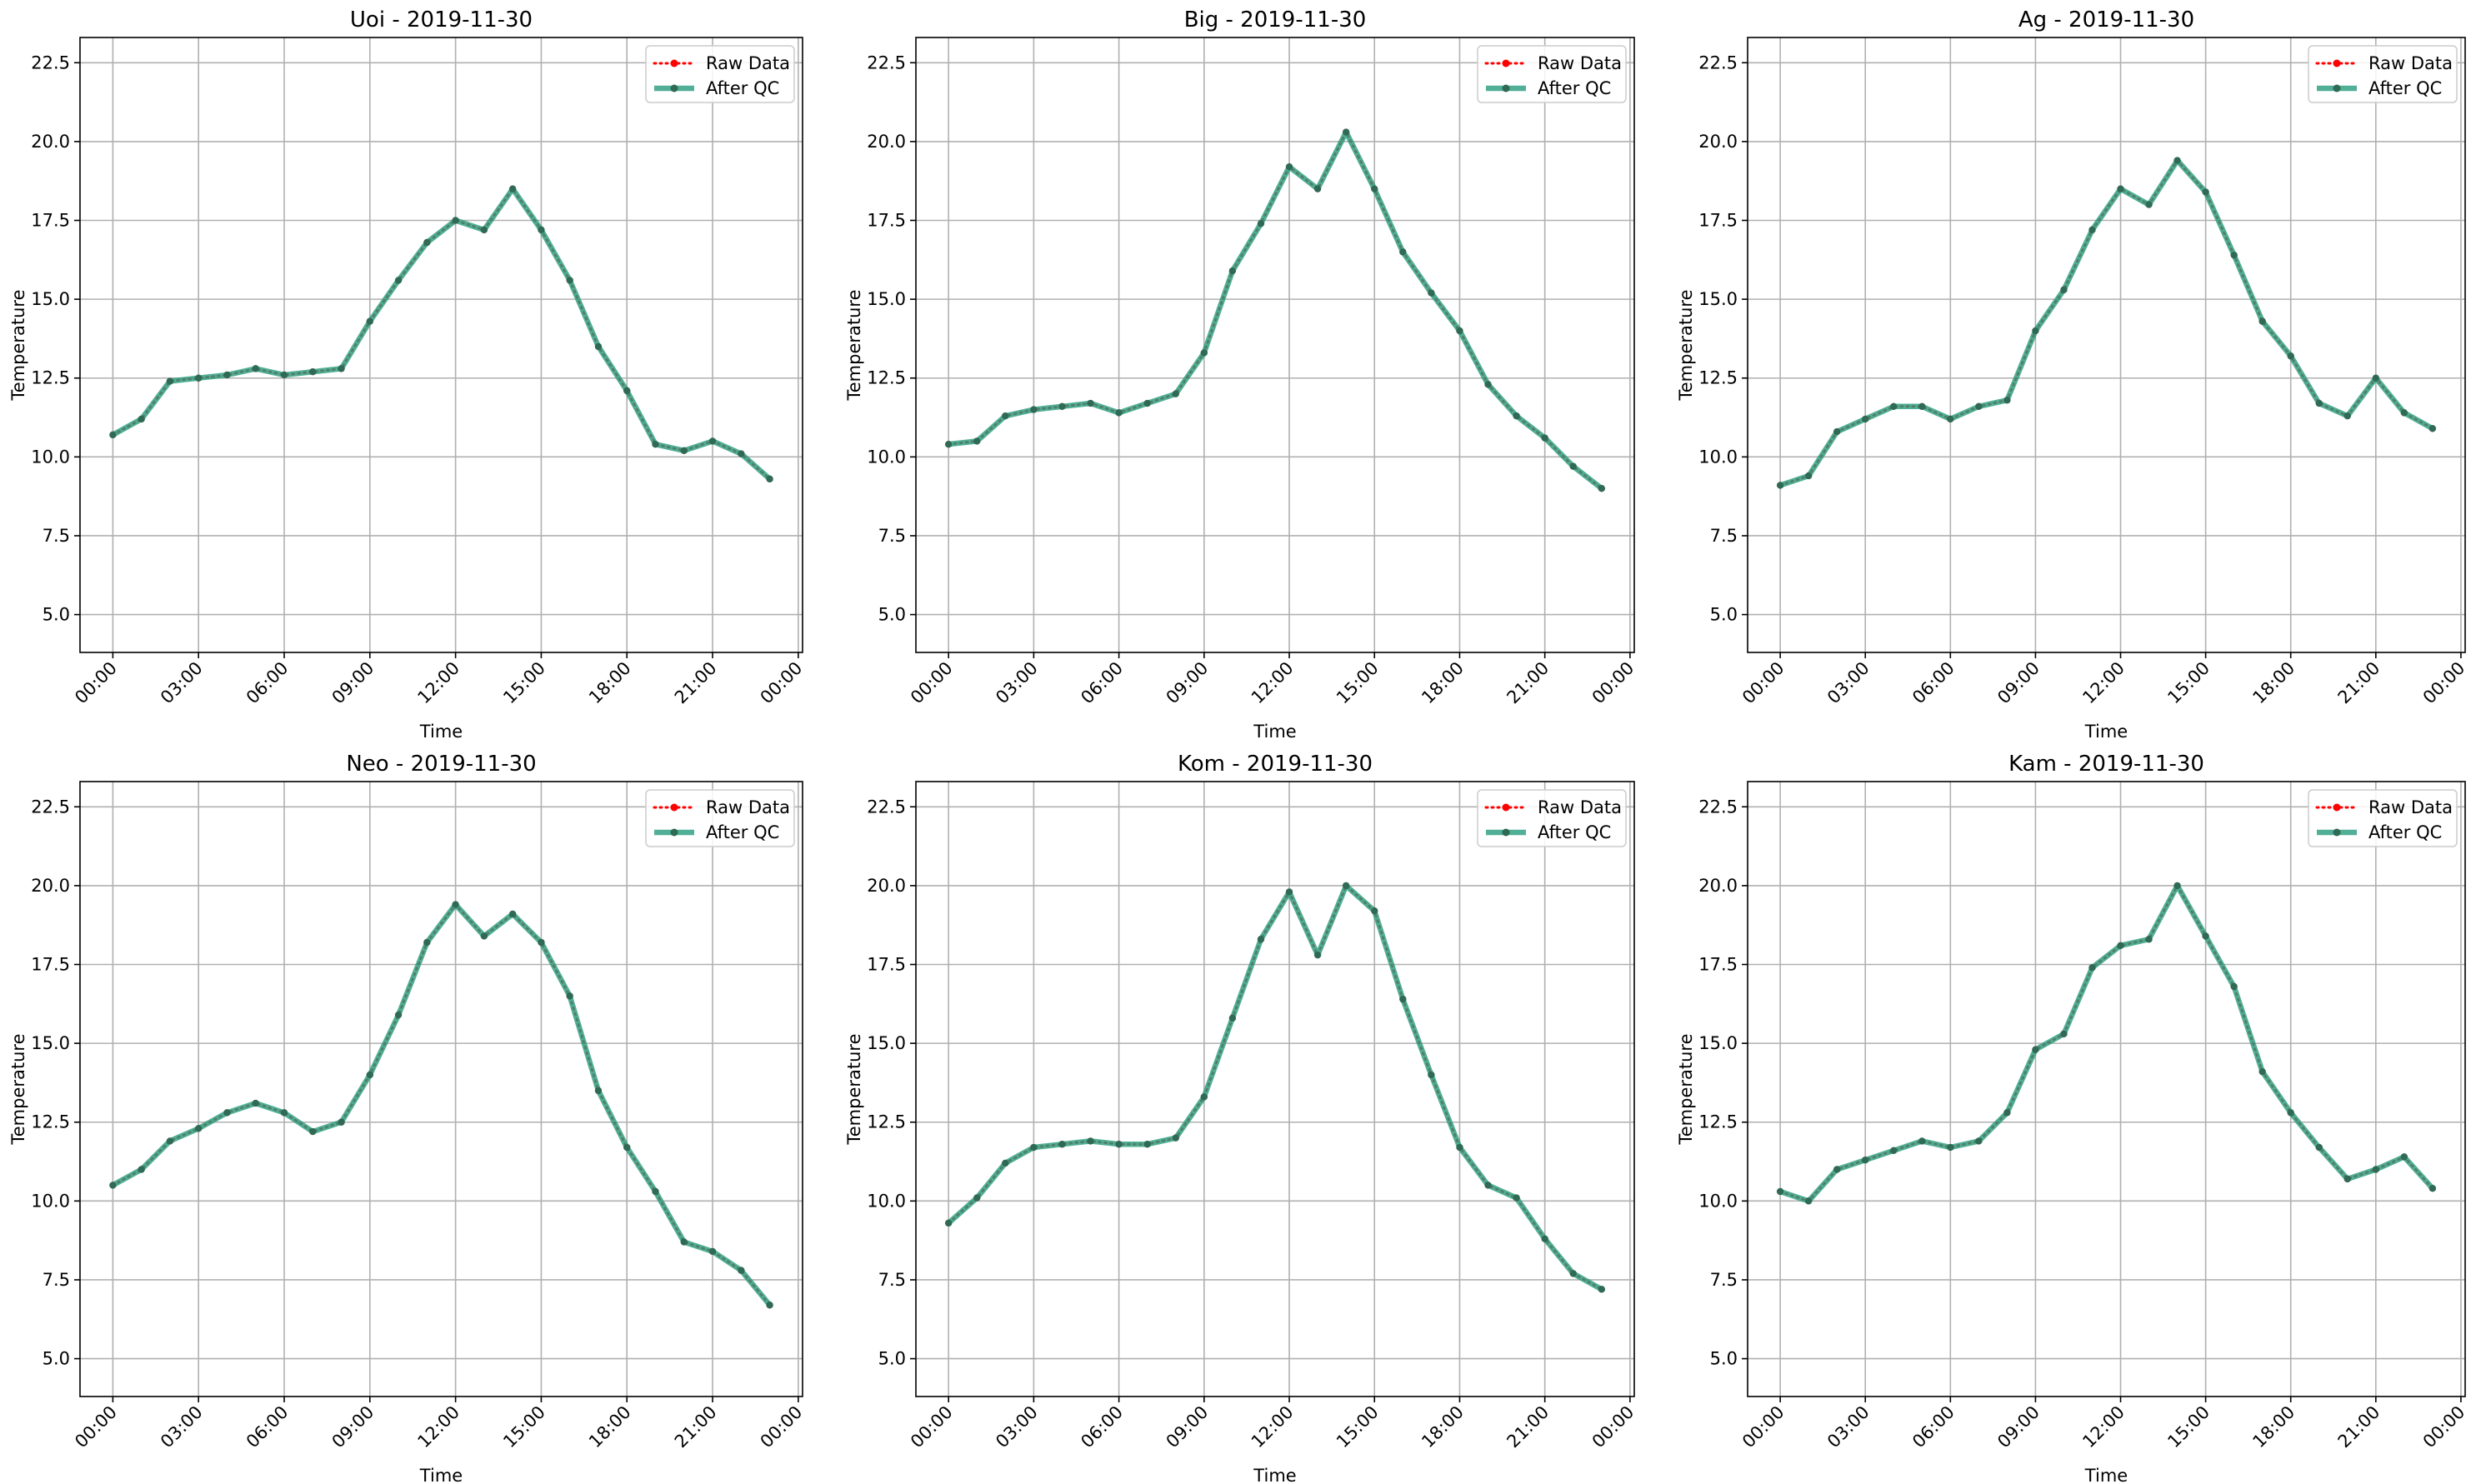 Image resolution: width=2486 pixels, height=1484 pixels. What do you see at coordinates (2018, 1427) in the screenshot?
I see `x-tick-label: 09:00` at bounding box center [2018, 1427].